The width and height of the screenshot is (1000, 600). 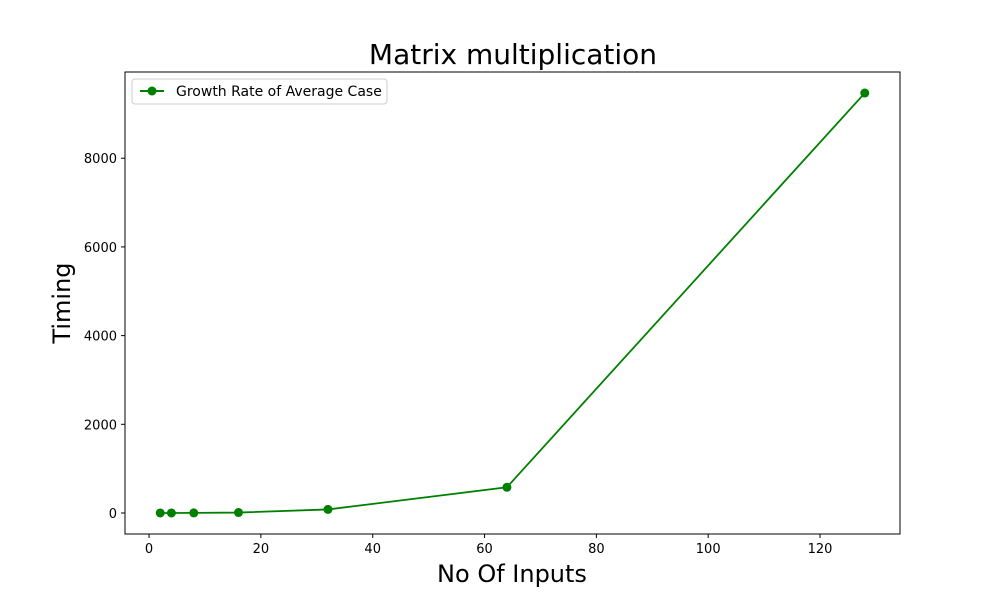 What do you see at coordinates (100, 159) in the screenshot?
I see `y-tick-label: 8000` at bounding box center [100, 159].